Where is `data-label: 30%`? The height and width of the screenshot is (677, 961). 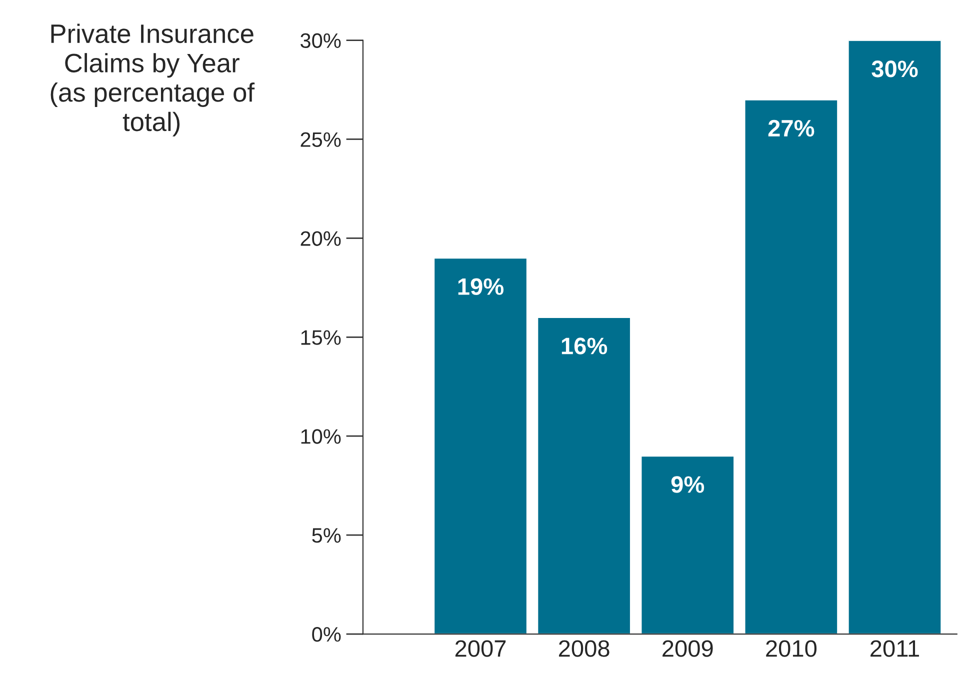 data-label: 30% is located at coordinates (895, 69).